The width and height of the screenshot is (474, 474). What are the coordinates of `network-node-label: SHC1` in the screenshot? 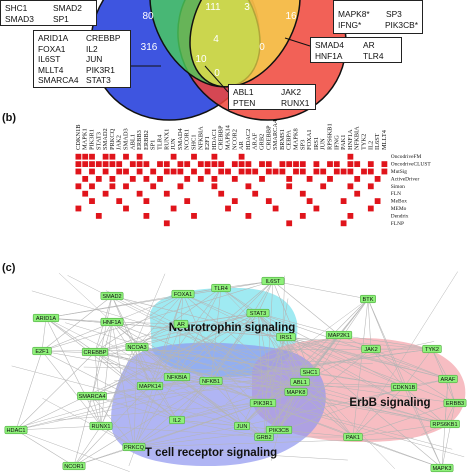 It's located at (310, 373).